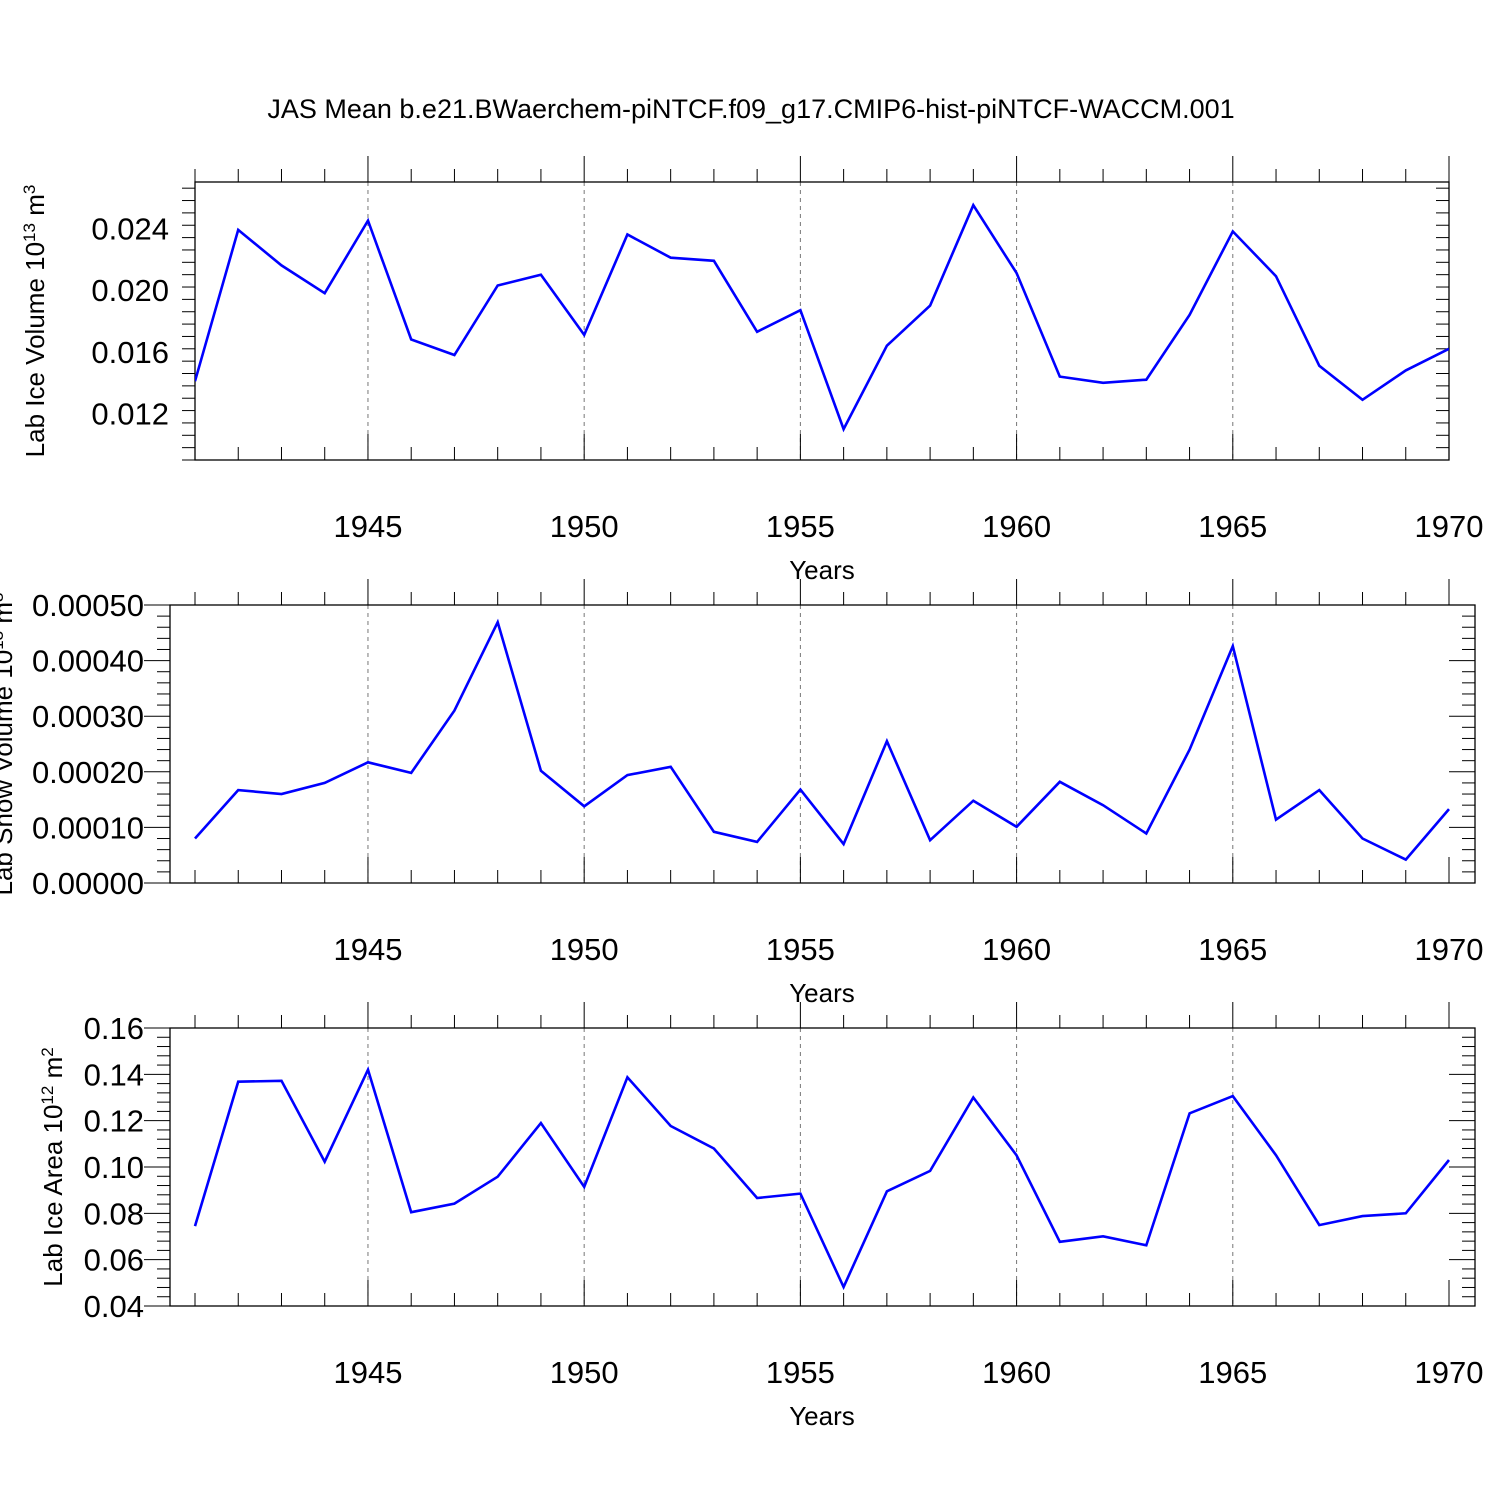  I want to click on y-axis-label-ylabel-main: Lab Ice Volume 10, so click(35, 349).